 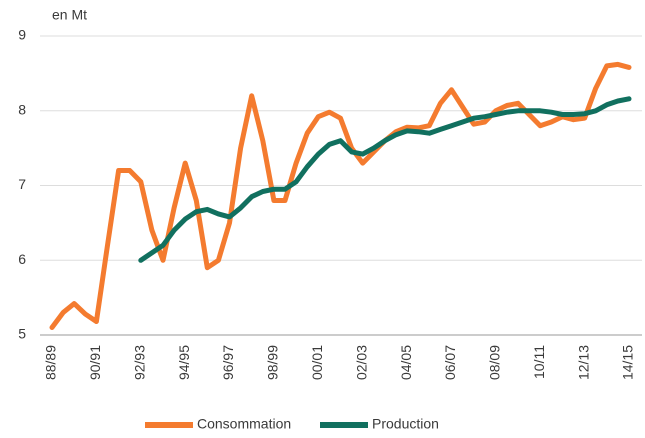 What do you see at coordinates (22, 334) in the screenshot?
I see `y-tick-label: 5` at bounding box center [22, 334].